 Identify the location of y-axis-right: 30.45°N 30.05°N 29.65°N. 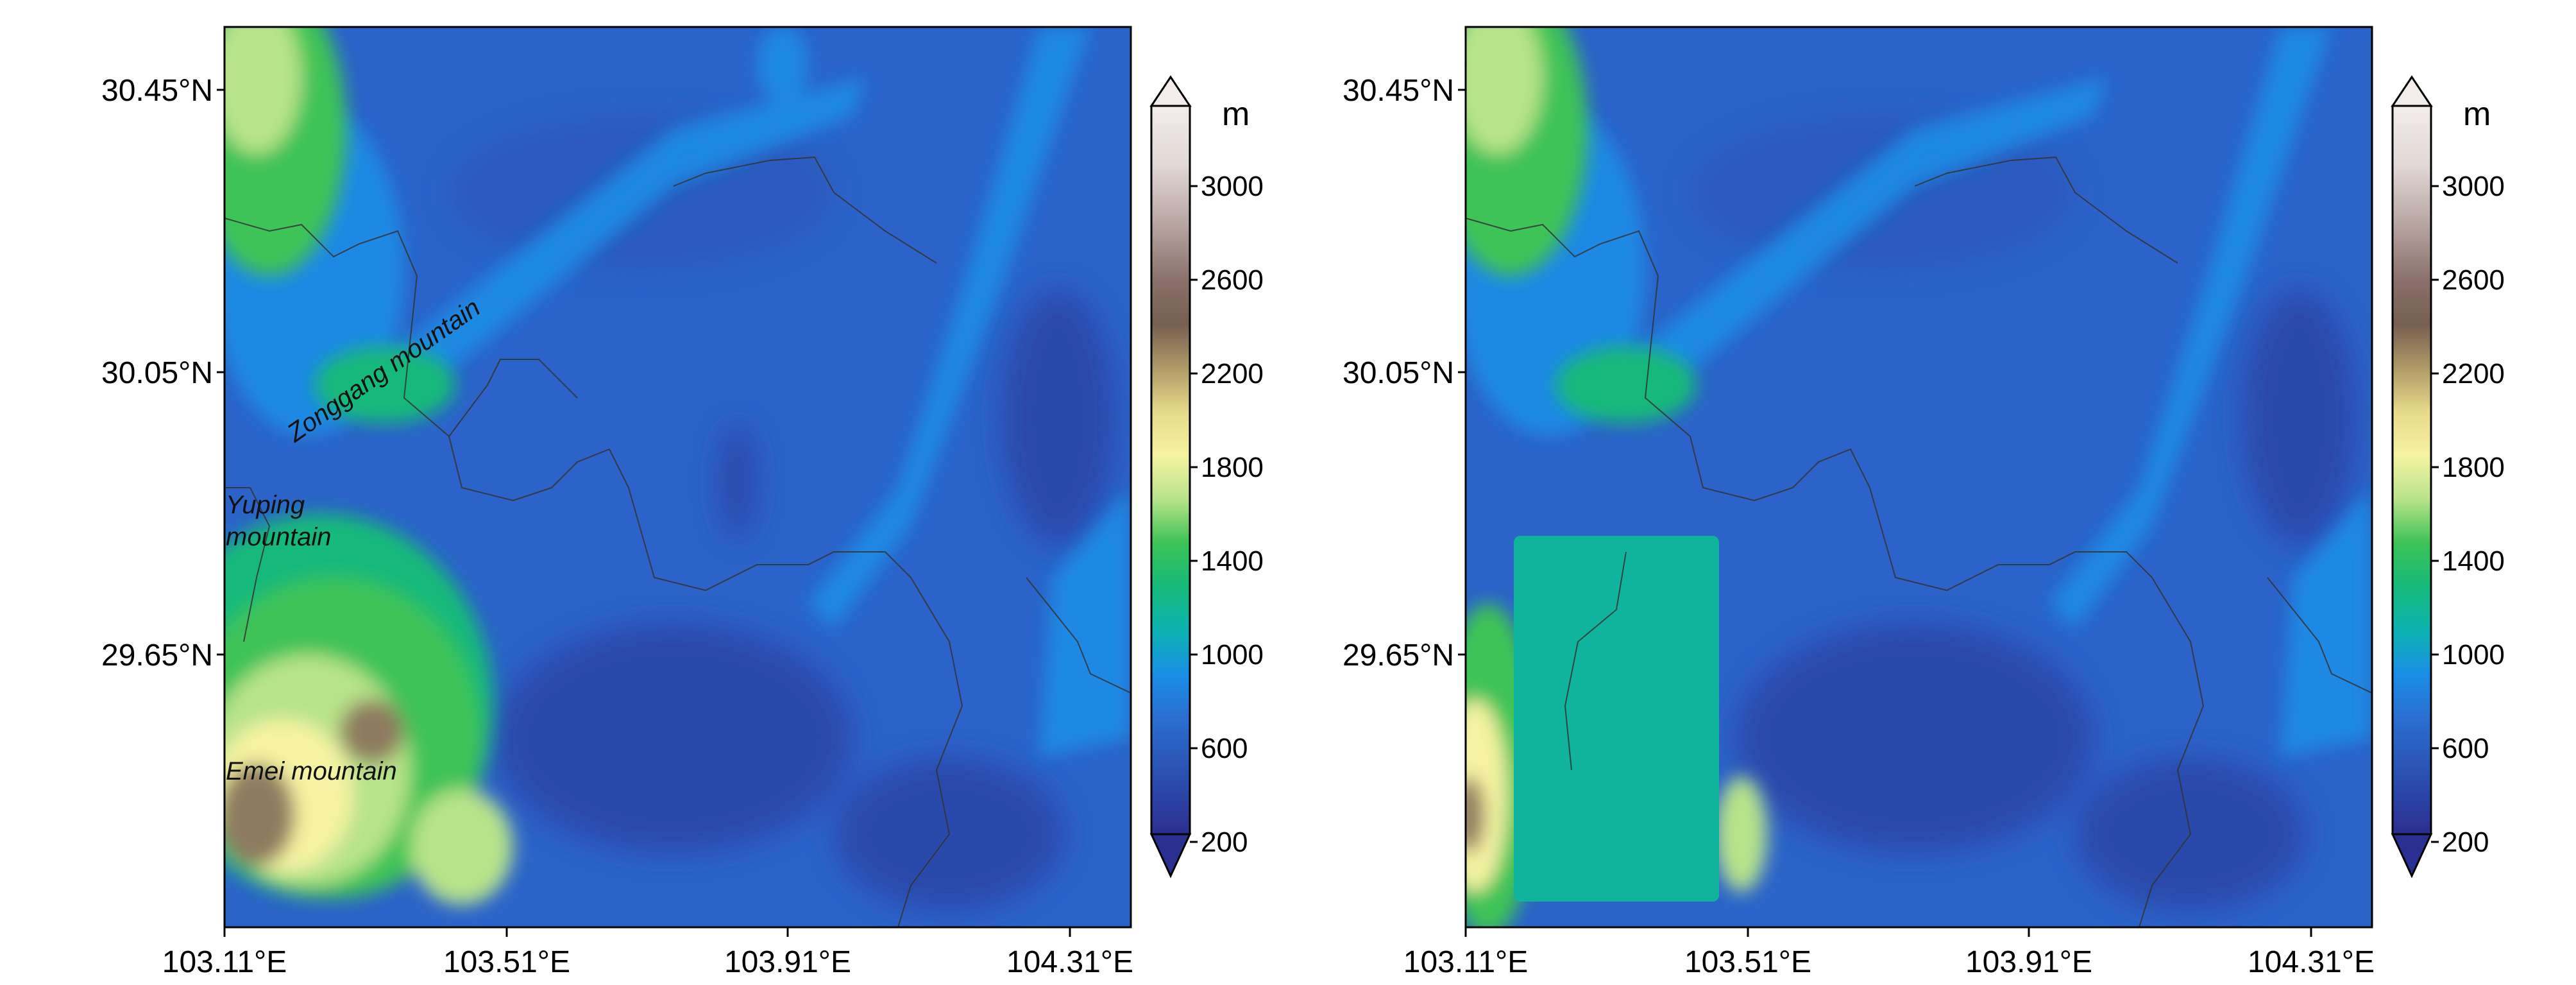
(1404, 373).